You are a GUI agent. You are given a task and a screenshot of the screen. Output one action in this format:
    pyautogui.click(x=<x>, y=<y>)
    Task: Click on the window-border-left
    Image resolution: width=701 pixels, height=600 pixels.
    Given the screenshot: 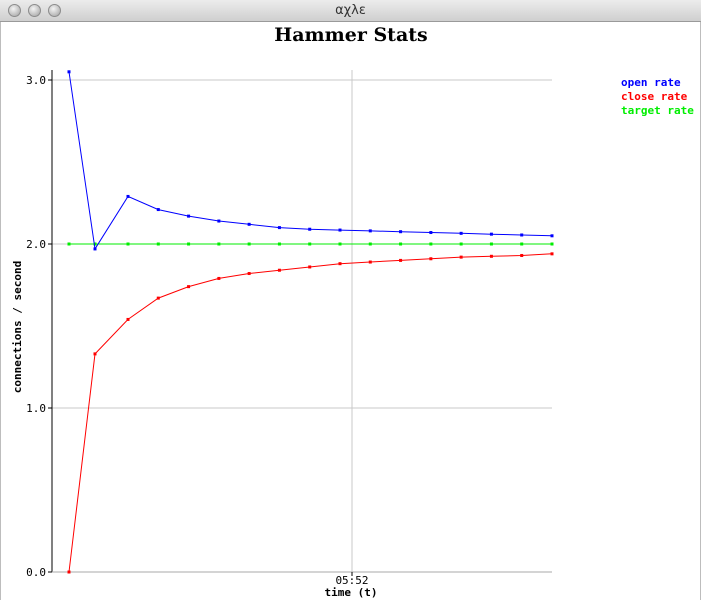 What is the action you would take?
    pyautogui.click(x=0, y=311)
    